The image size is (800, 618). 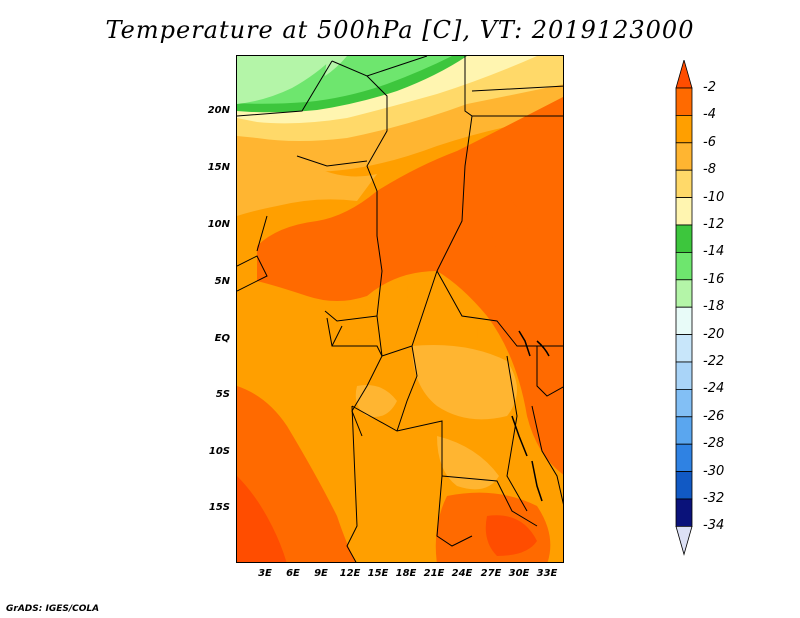 What do you see at coordinates (53, 609) in the screenshot?
I see `credit-text: GrADS: IGES/COLA` at bounding box center [53, 609].